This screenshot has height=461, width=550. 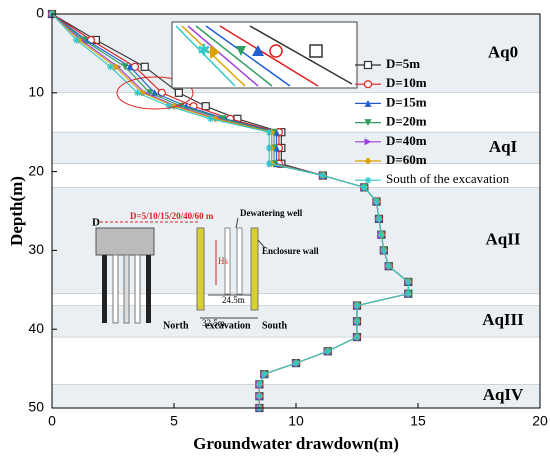 What do you see at coordinates (271, 213) in the screenshot?
I see `annotation: Dewatering well` at bounding box center [271, 213].